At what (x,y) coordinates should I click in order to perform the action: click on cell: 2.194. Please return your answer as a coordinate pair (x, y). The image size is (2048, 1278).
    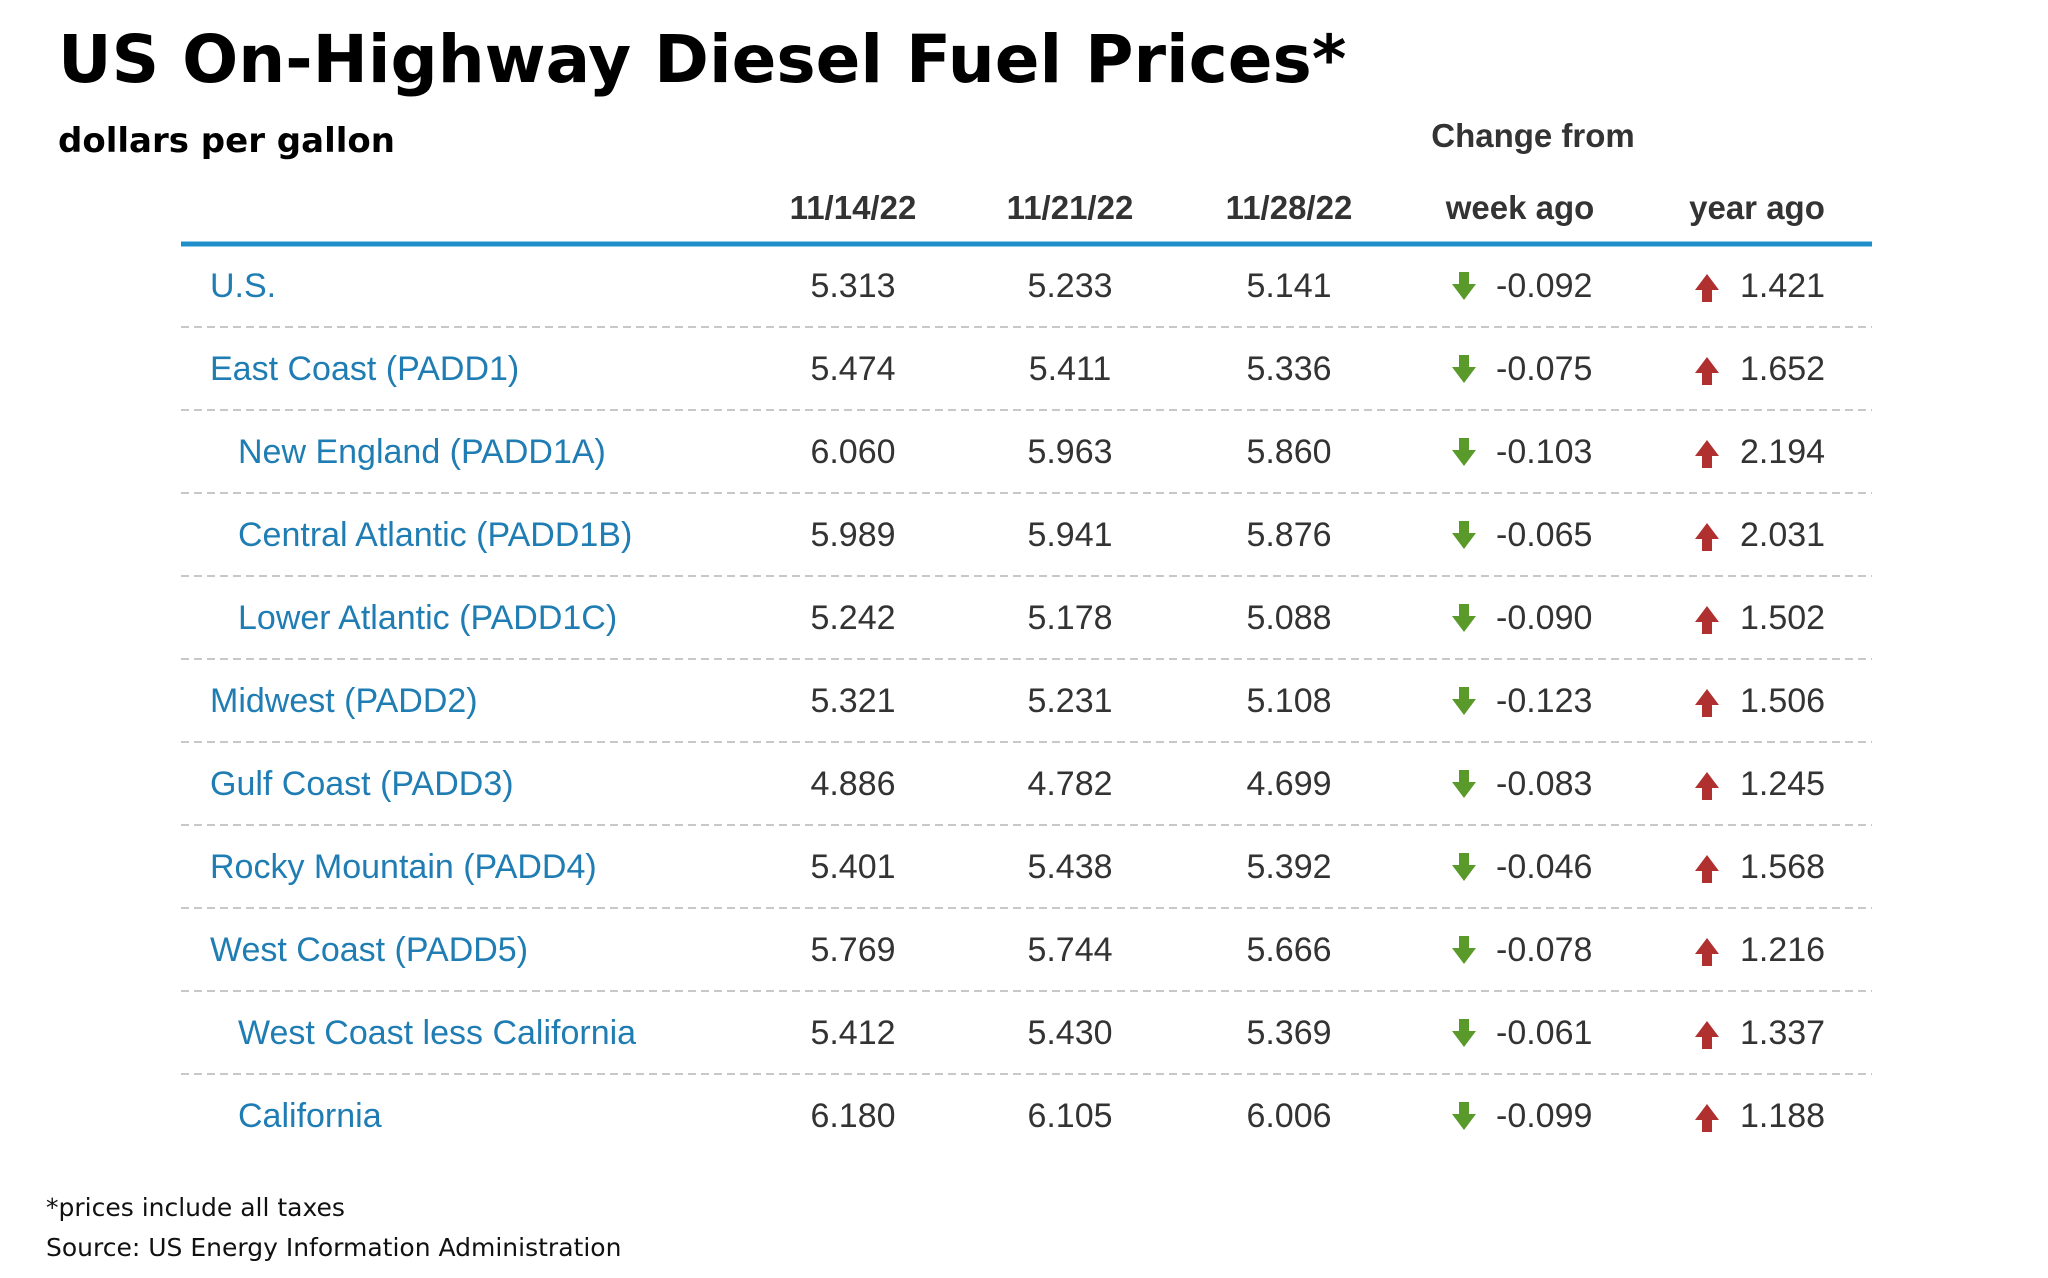
    Looking at the image, I should click on (1782, 452).